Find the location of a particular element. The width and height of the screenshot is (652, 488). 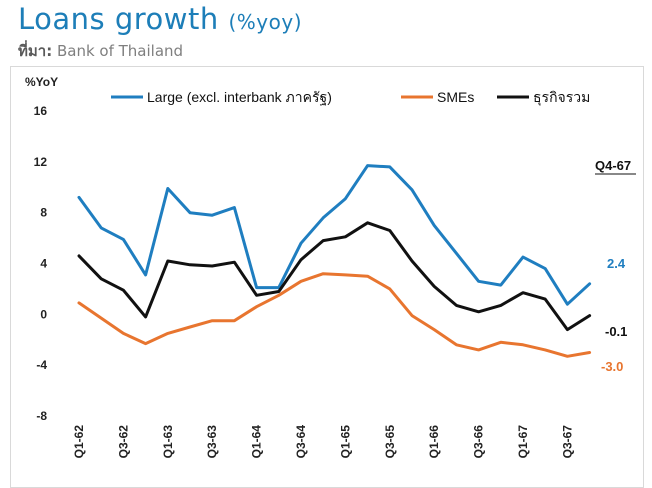

x-tick-label: Q3-67 is located at coordinates (567, 442).